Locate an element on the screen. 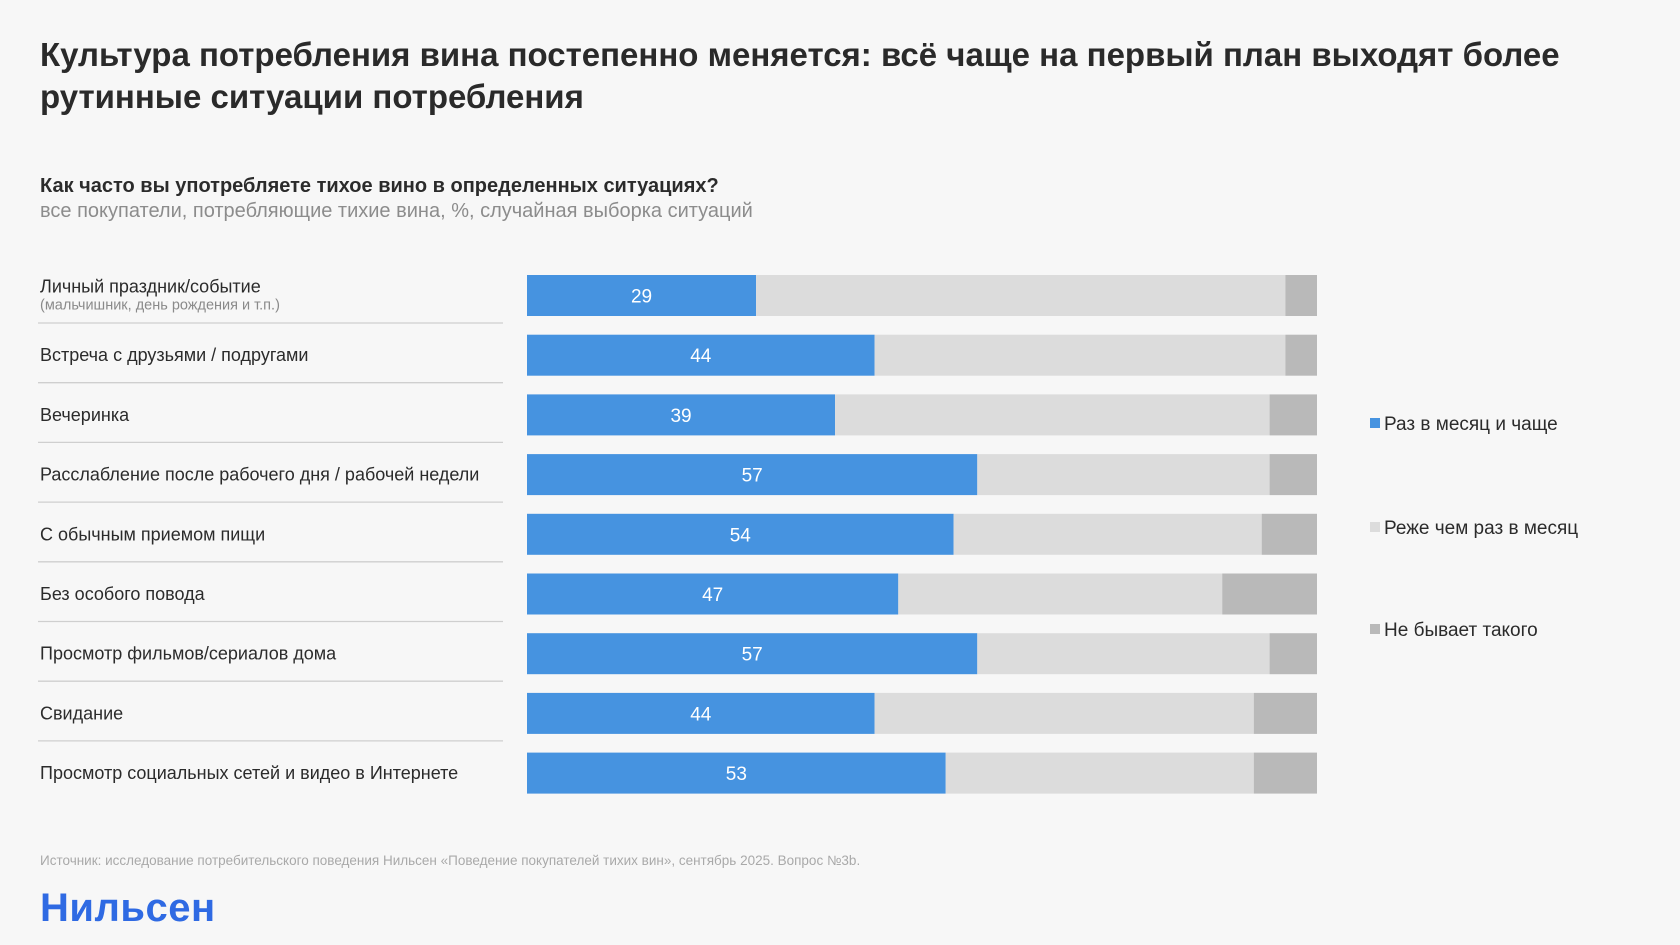  category-label: Встреча с друзьями / подругами is located at coordinates (174, 355).